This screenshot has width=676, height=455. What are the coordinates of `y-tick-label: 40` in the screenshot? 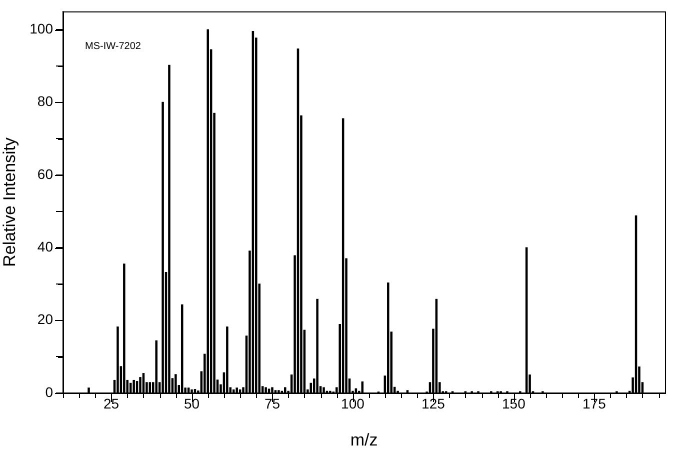 It's located at (45, 246).